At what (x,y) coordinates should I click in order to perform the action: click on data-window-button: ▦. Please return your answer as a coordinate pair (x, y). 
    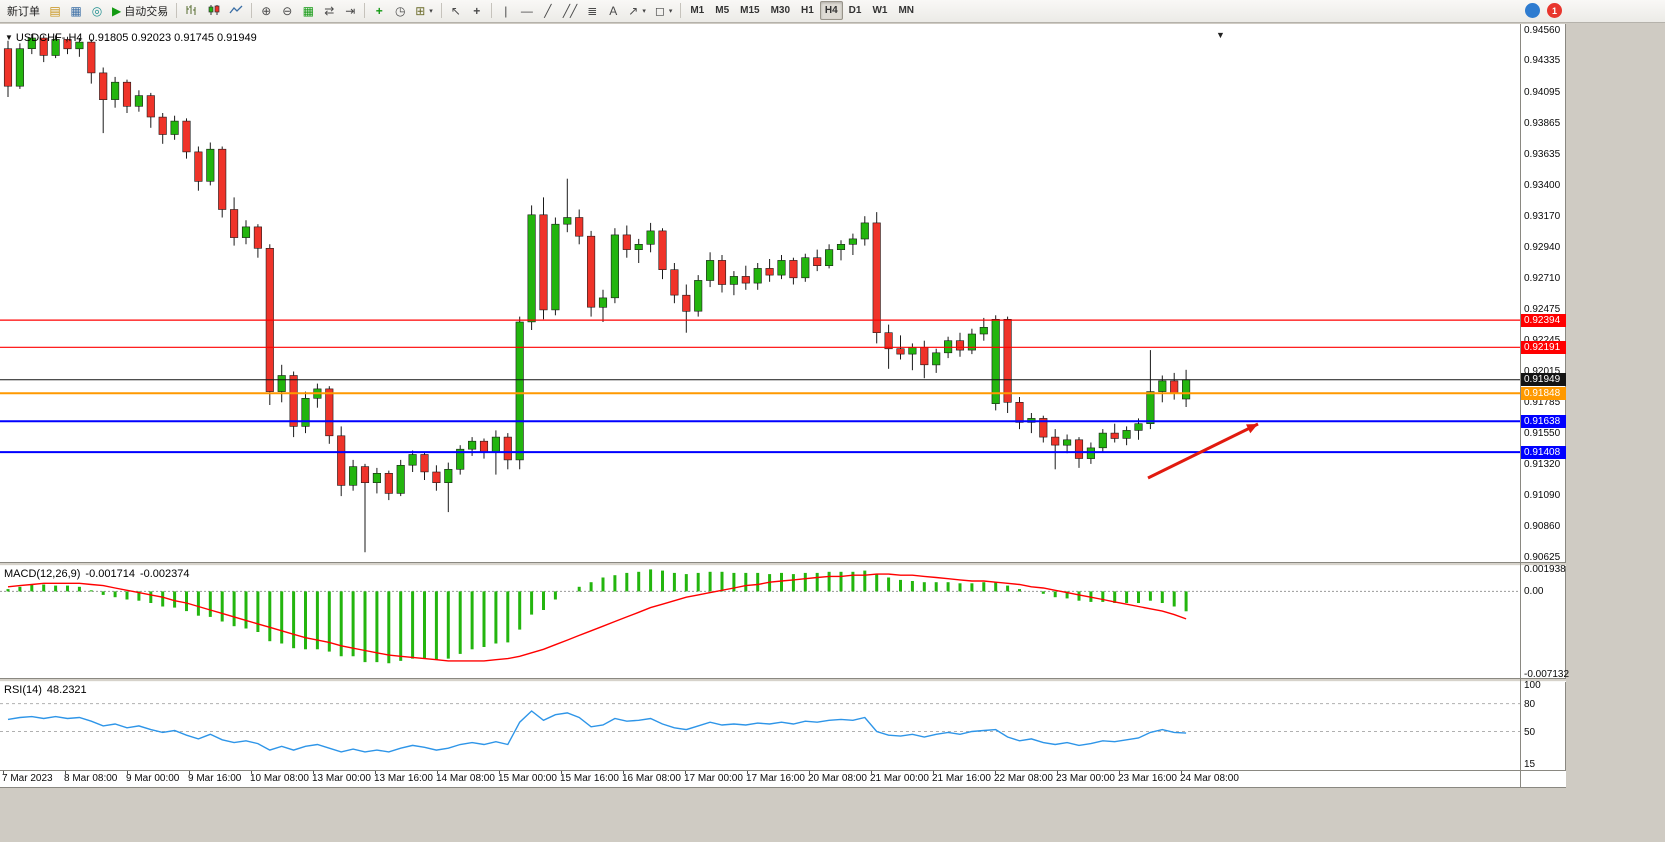
    Looking at the image, I should click on (76, 10).